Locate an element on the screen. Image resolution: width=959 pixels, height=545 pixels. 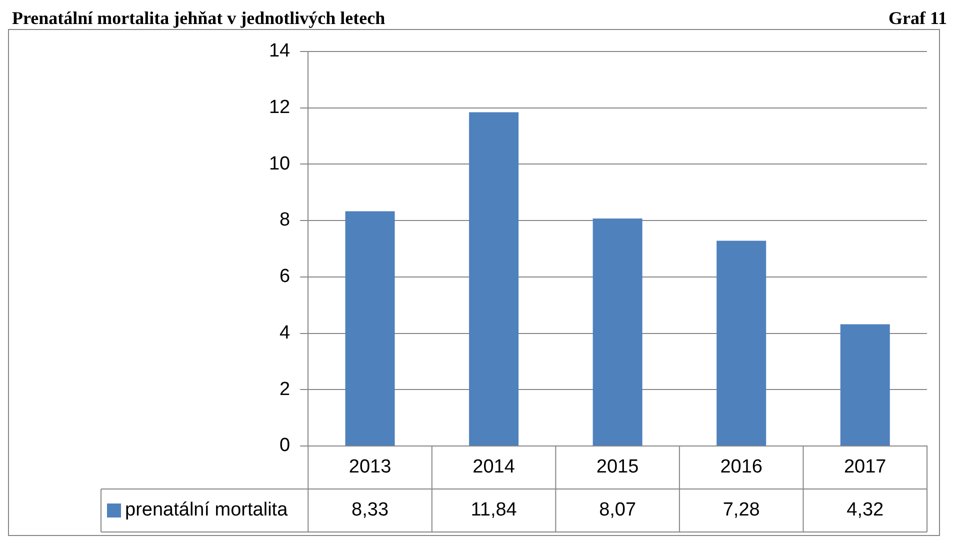
data-label: 4,32 is located at coordinates (865, 510).